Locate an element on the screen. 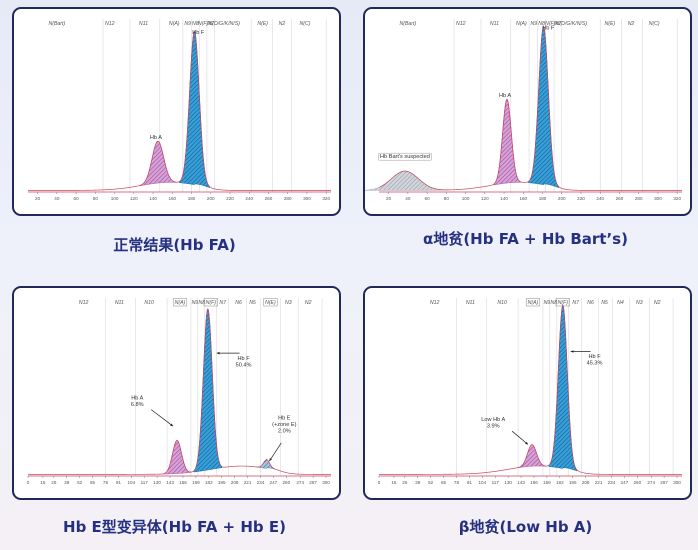 The width and height of the screenshot is (698, 550). x-tick-label: 220 is located at coordinates (581, 198).